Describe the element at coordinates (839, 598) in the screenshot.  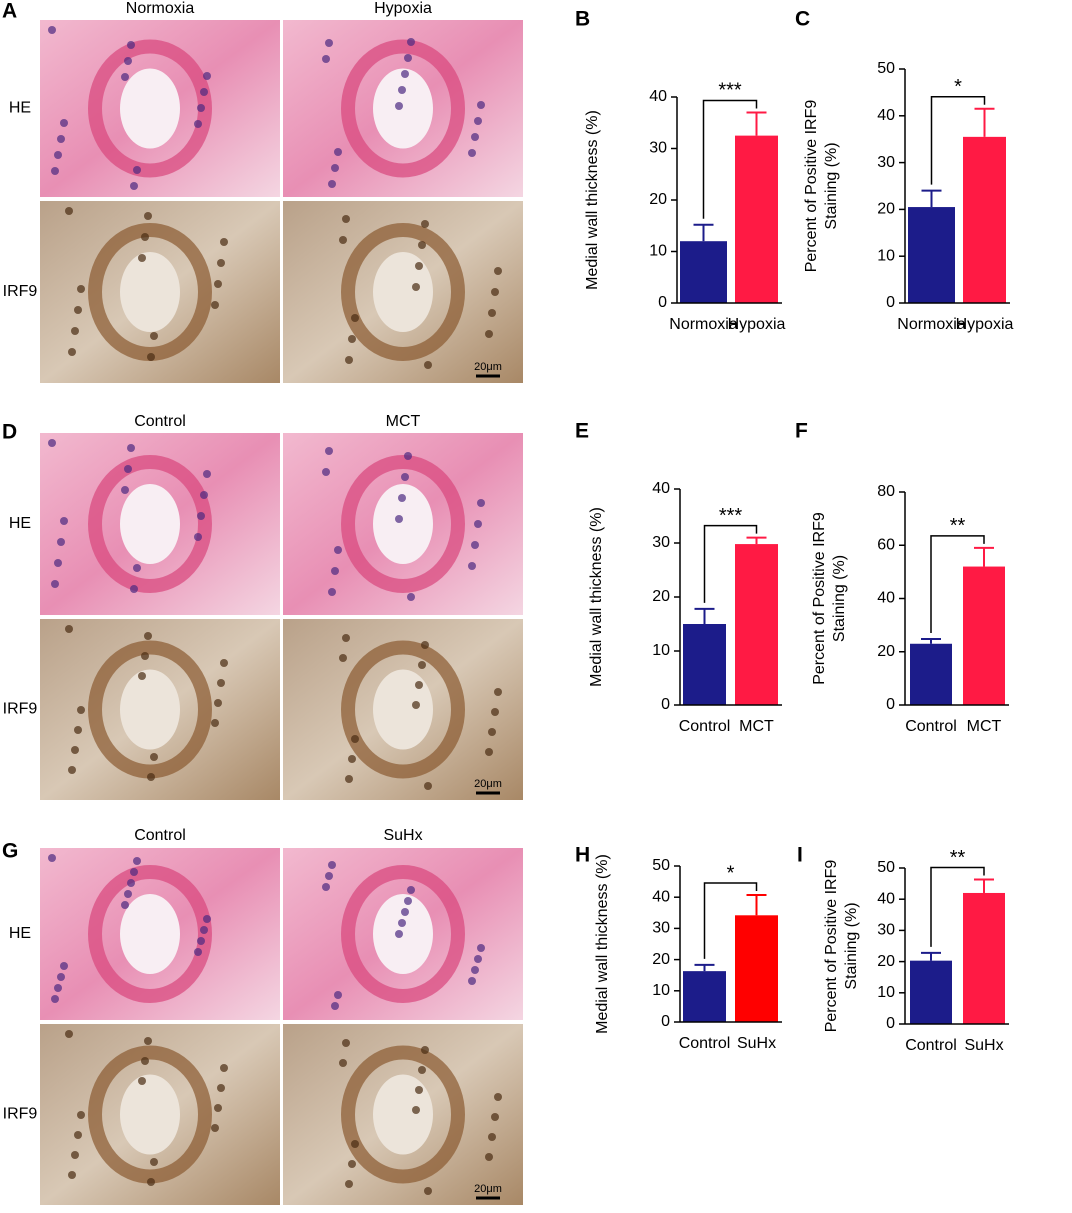
I see `y-axis-label: Staining (%)` at that location.